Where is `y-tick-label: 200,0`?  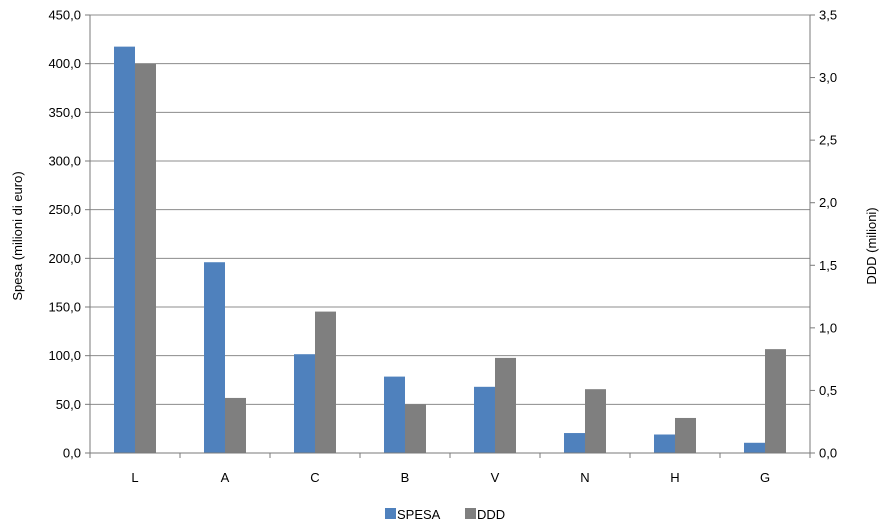
y-tick-label: 200,0 is located at coordinates (64, 258).